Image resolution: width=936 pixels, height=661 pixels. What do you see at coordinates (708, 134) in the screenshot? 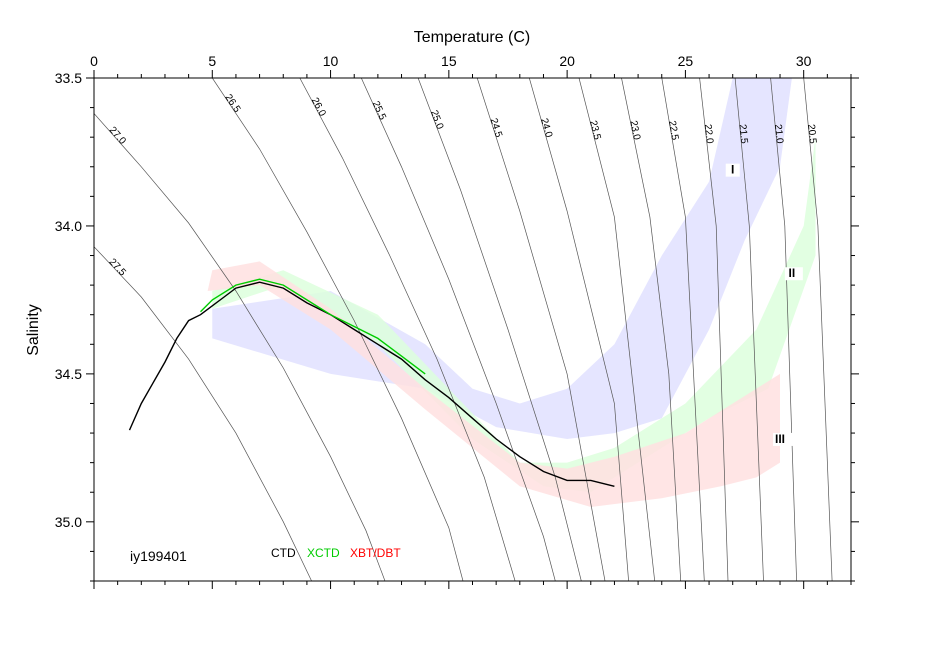
I see `isopycnal-label-22.0: 22.0` at bounding box center [708, 134].